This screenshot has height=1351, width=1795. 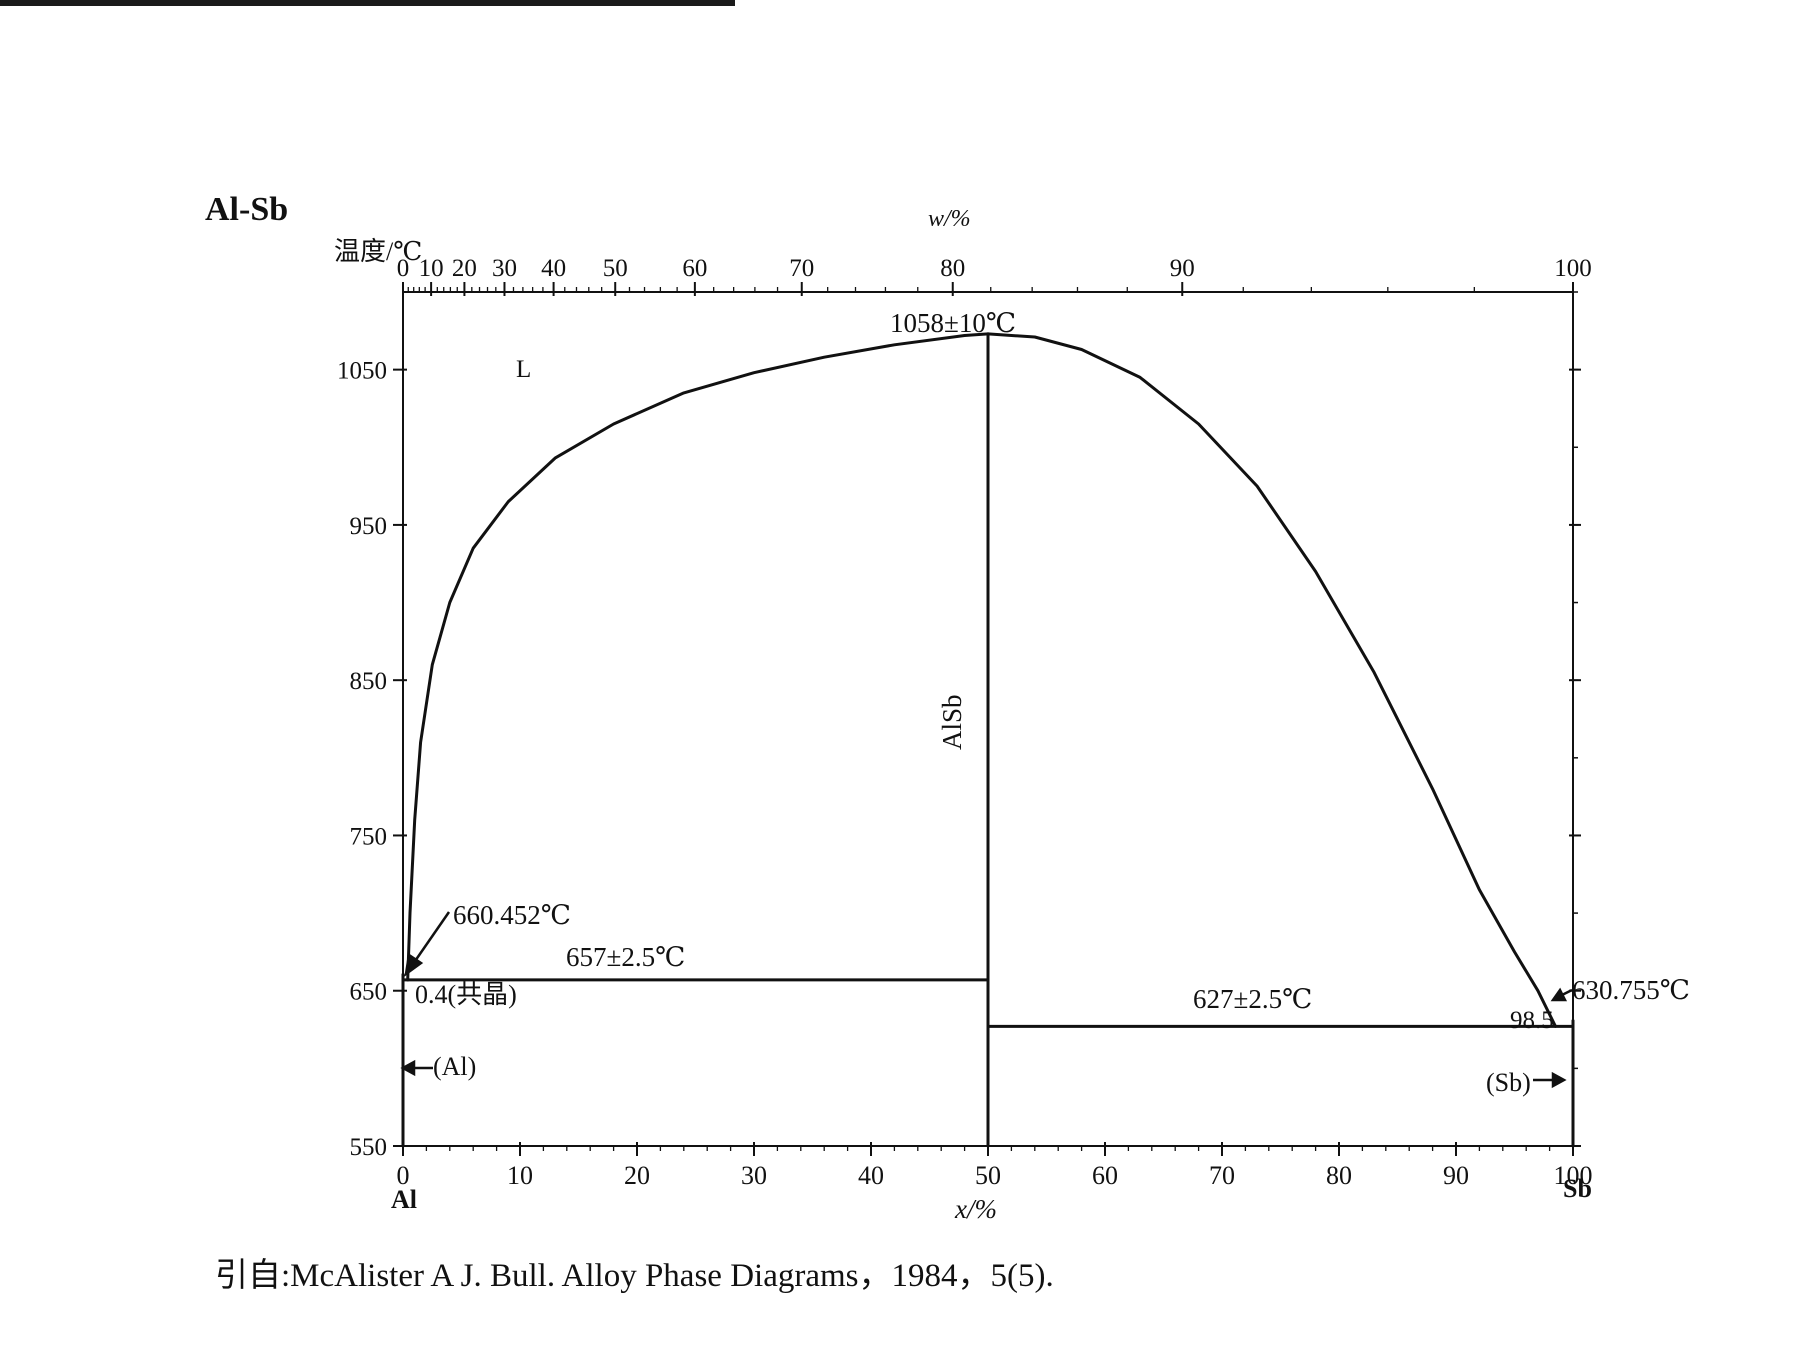 I want to click on eutectic-right-temp-label: 627±2.5℃, so click(x=1252, y=999).